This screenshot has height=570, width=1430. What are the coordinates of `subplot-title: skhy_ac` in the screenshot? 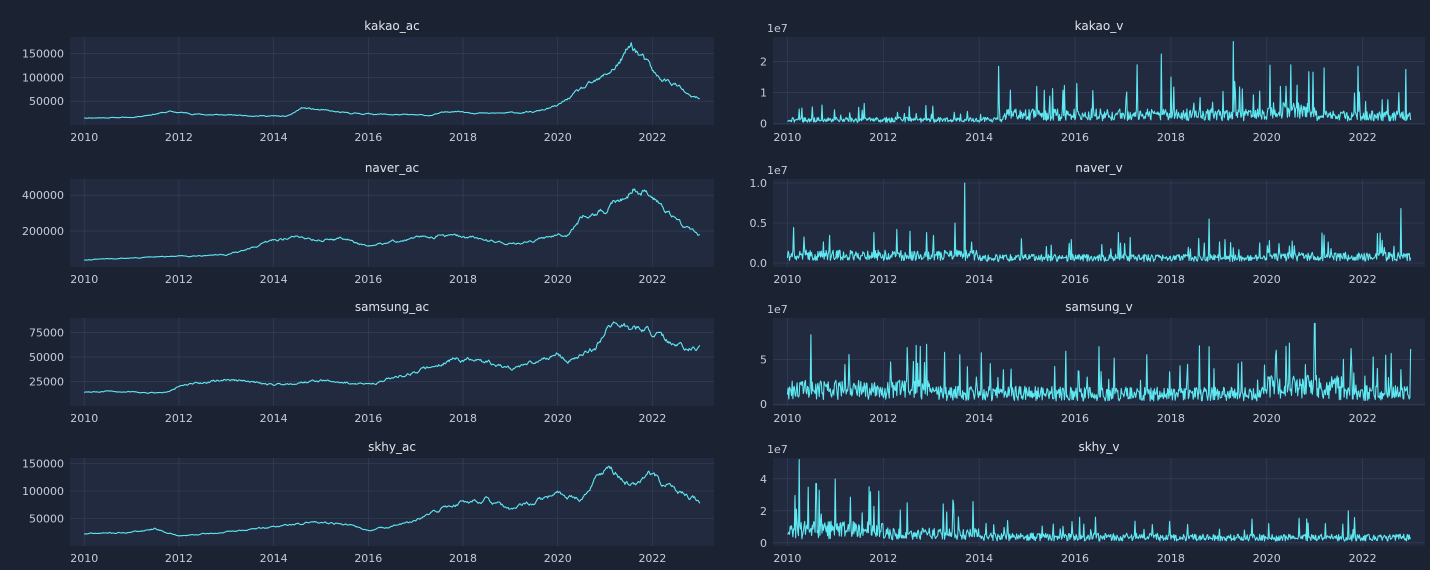 It's located at (392, 447).